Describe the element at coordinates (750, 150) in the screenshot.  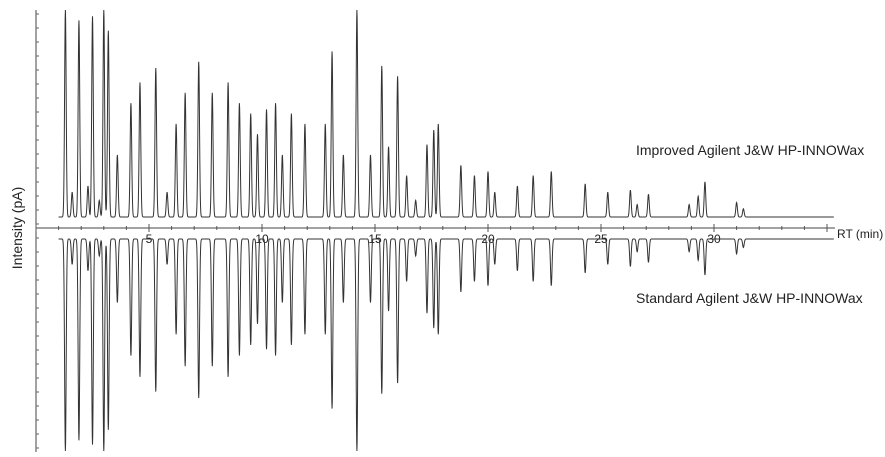
I see `series-label-improved: Improved Agilent J&W HP-INNOWax` at that location.